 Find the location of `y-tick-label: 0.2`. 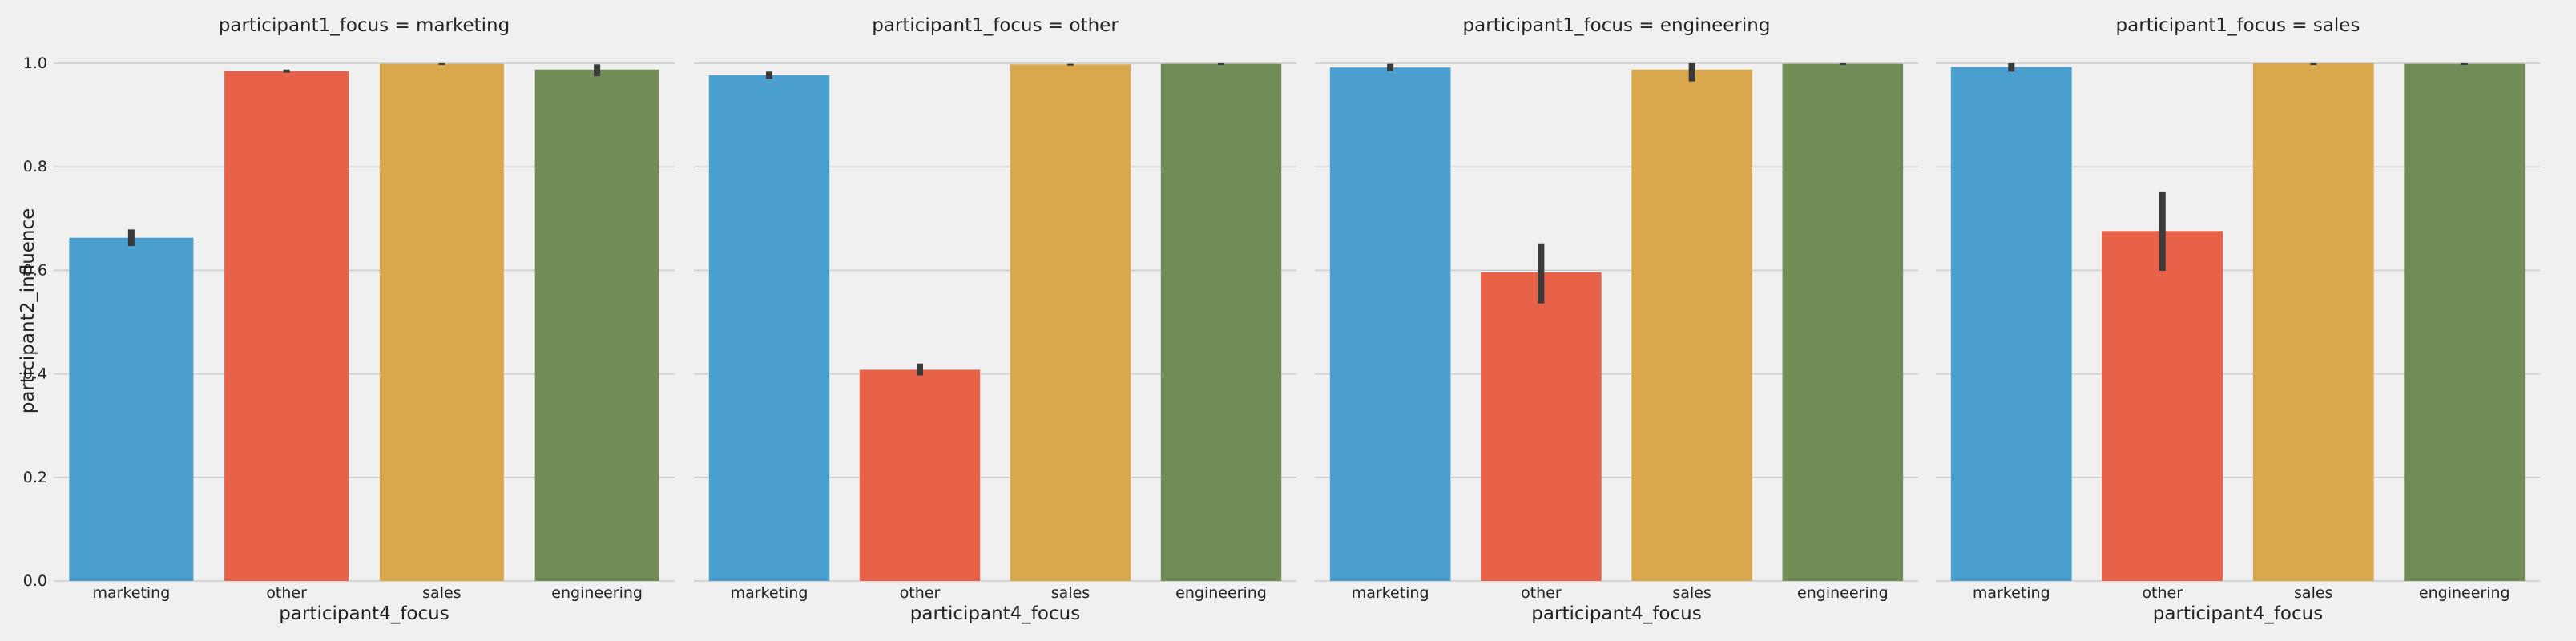

y-tick-label: 0.2 is located at coordinates (35, 477).